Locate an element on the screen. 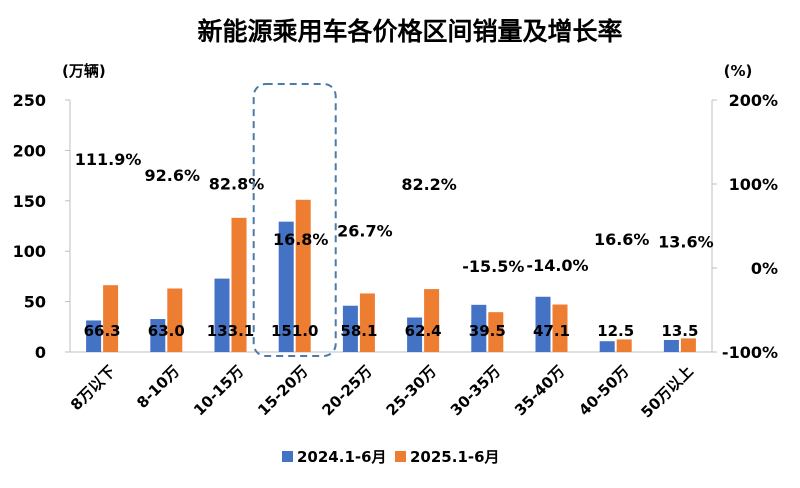 This screenshot has height=488, width=800. category-label: 25-30万 is located at coordinates (411, 390).